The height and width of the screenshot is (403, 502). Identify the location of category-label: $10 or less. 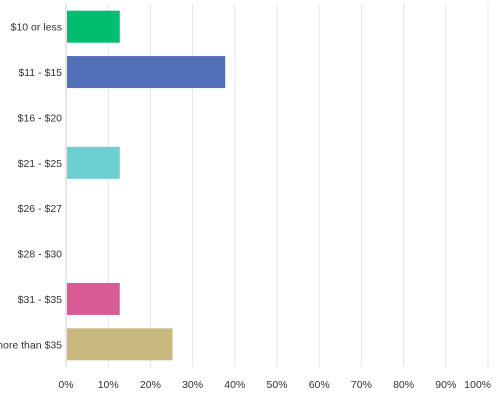
(36, 28).